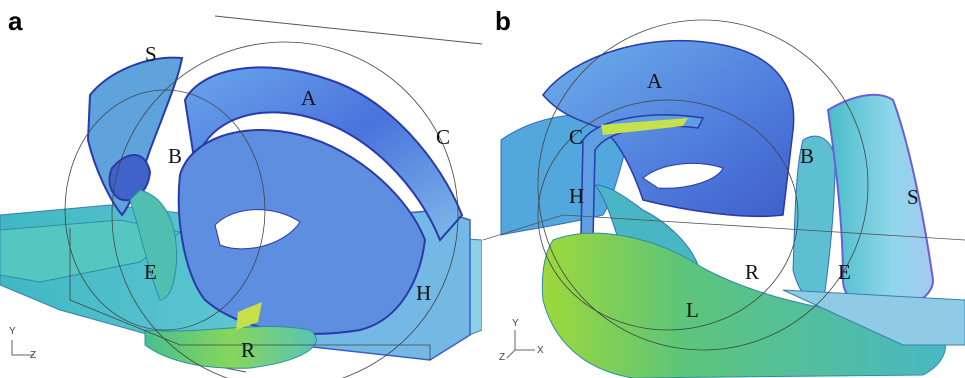  What do you see at coordinates (503, 21) in the screenshot?
I see `panel-letter: b` at bounding box center [503, 21].